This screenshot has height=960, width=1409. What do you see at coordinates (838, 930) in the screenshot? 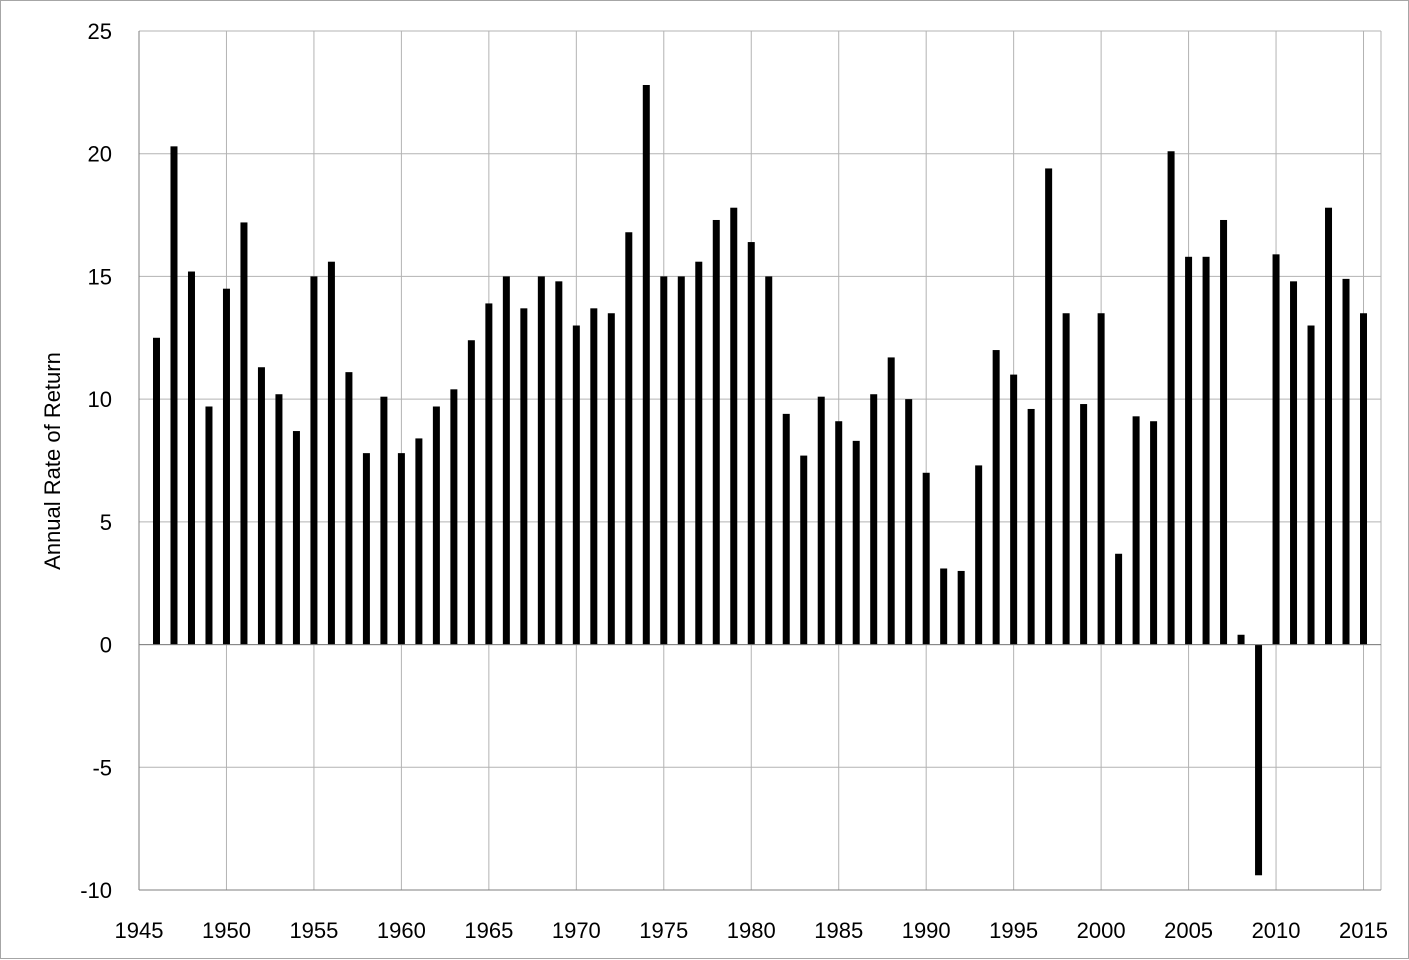
I see `x-tick-label: 1985` at bounding box center [838, 930].